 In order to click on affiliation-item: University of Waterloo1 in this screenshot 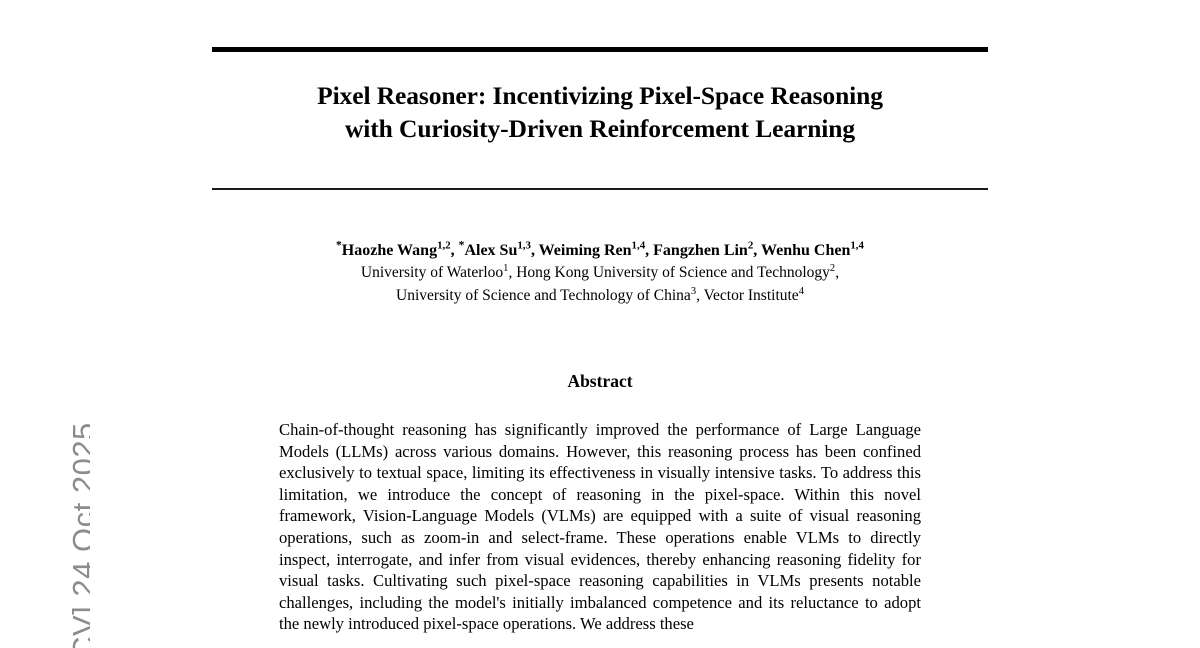, I will do `click(434, 271)`.